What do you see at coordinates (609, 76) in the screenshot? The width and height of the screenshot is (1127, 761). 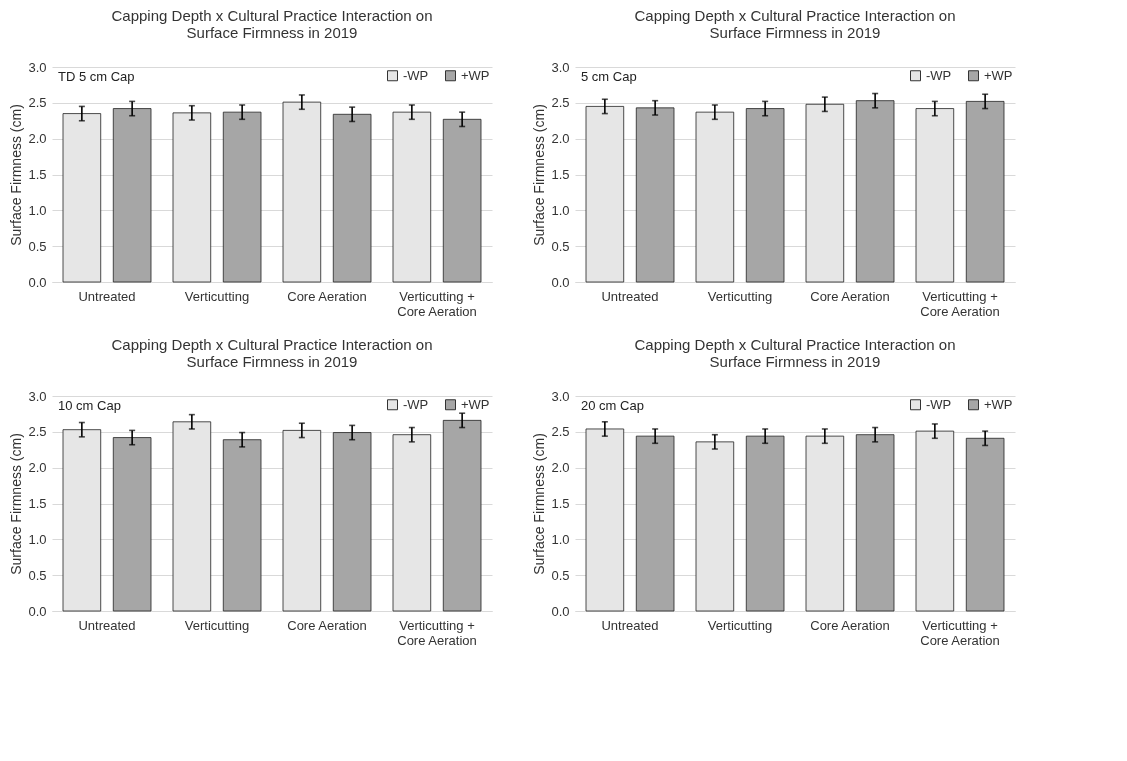 I see `annotation: 5 cm Cap` at bounding box center [609, 76].